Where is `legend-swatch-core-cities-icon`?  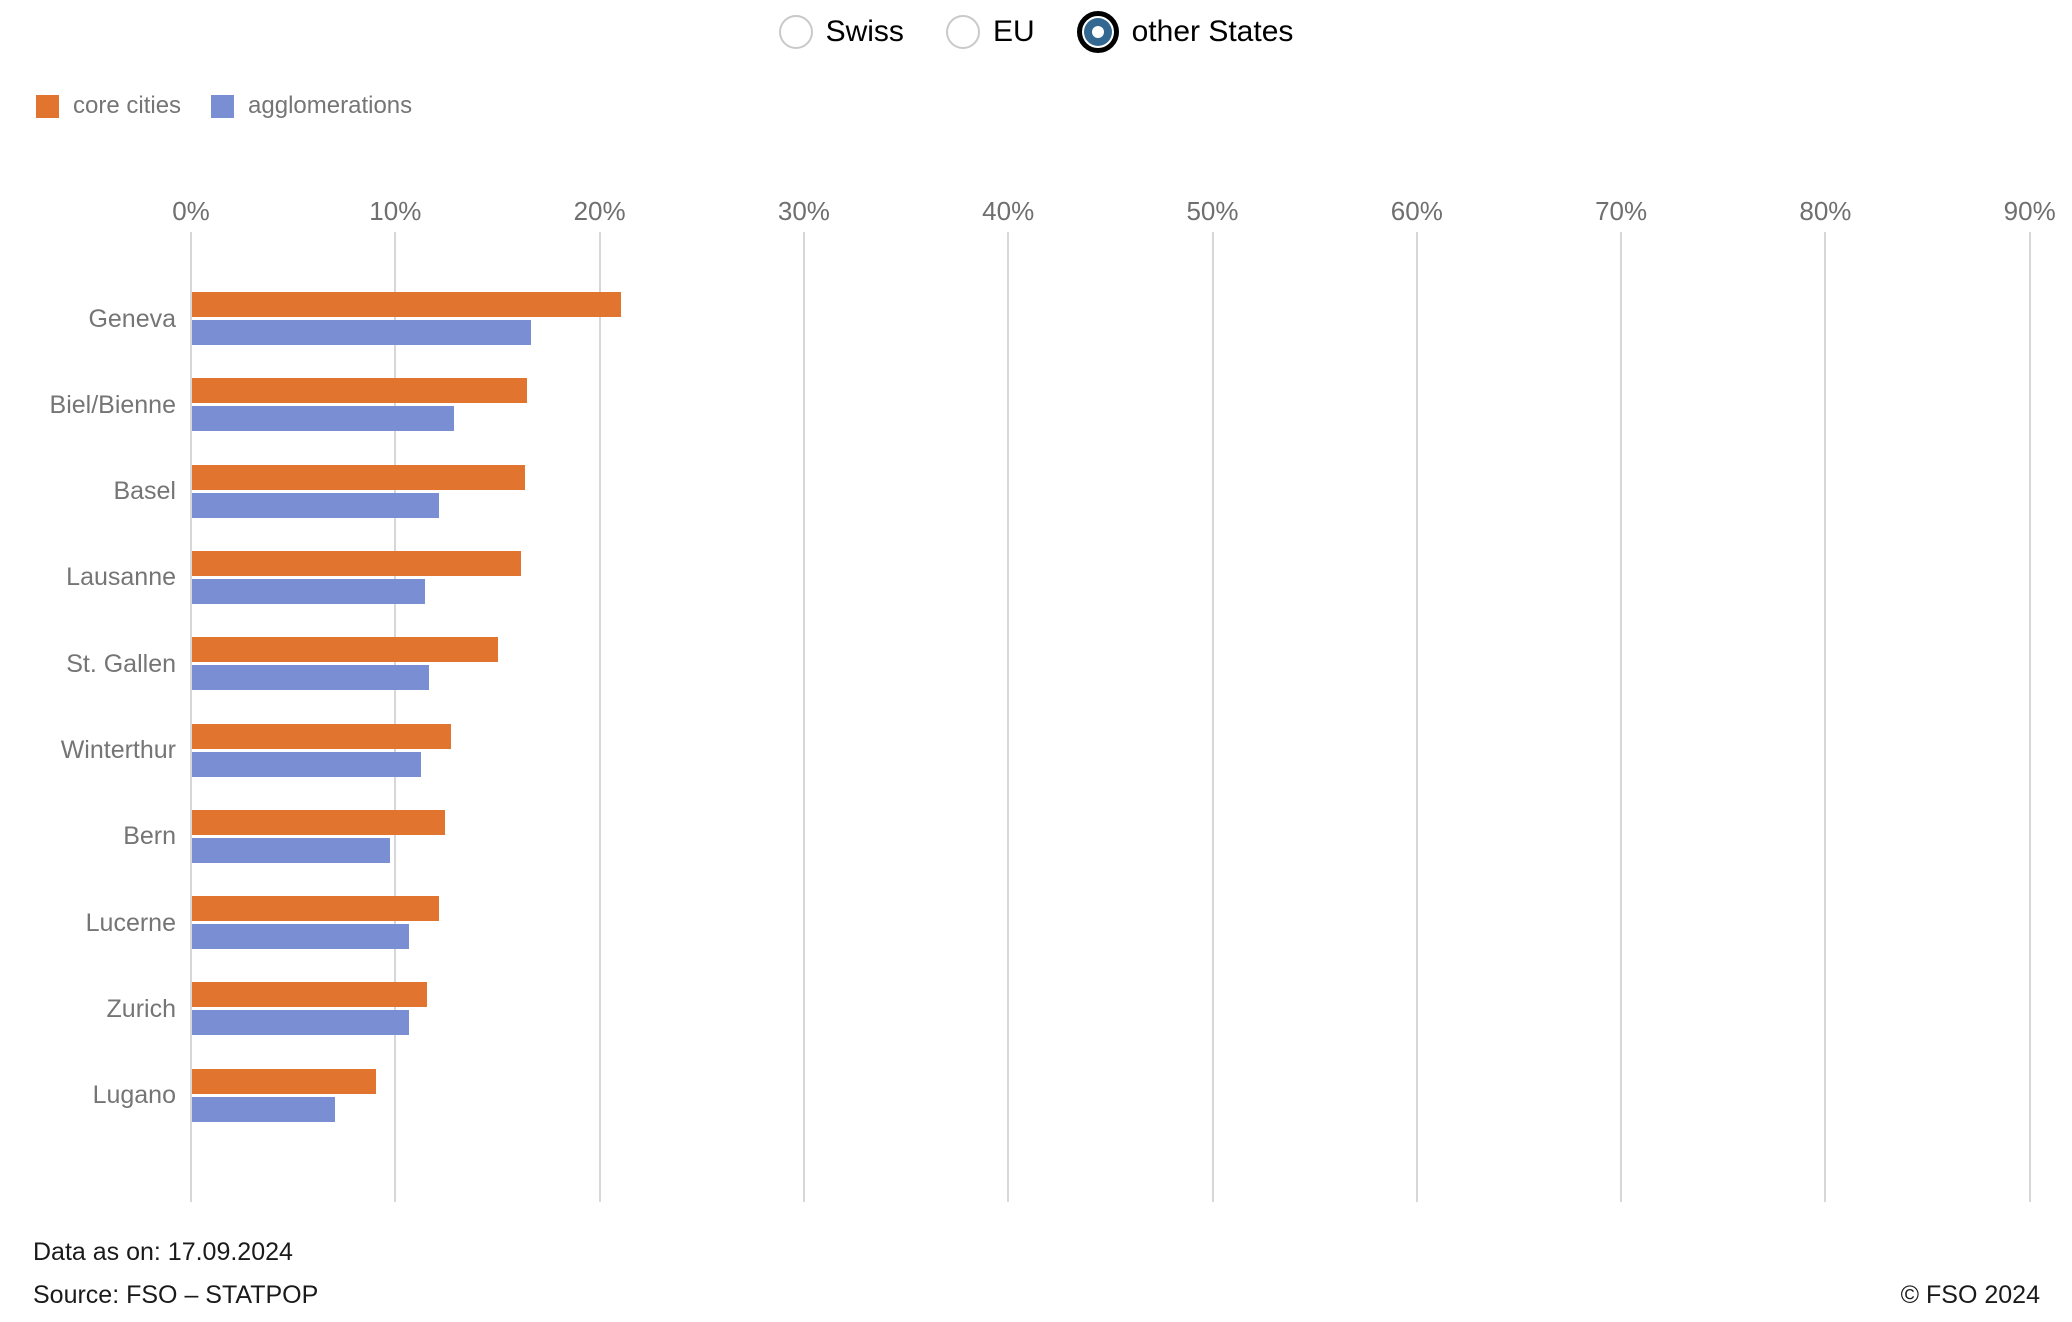 legend-swatch-core-cities-icon is located at coordinates (47, 106).